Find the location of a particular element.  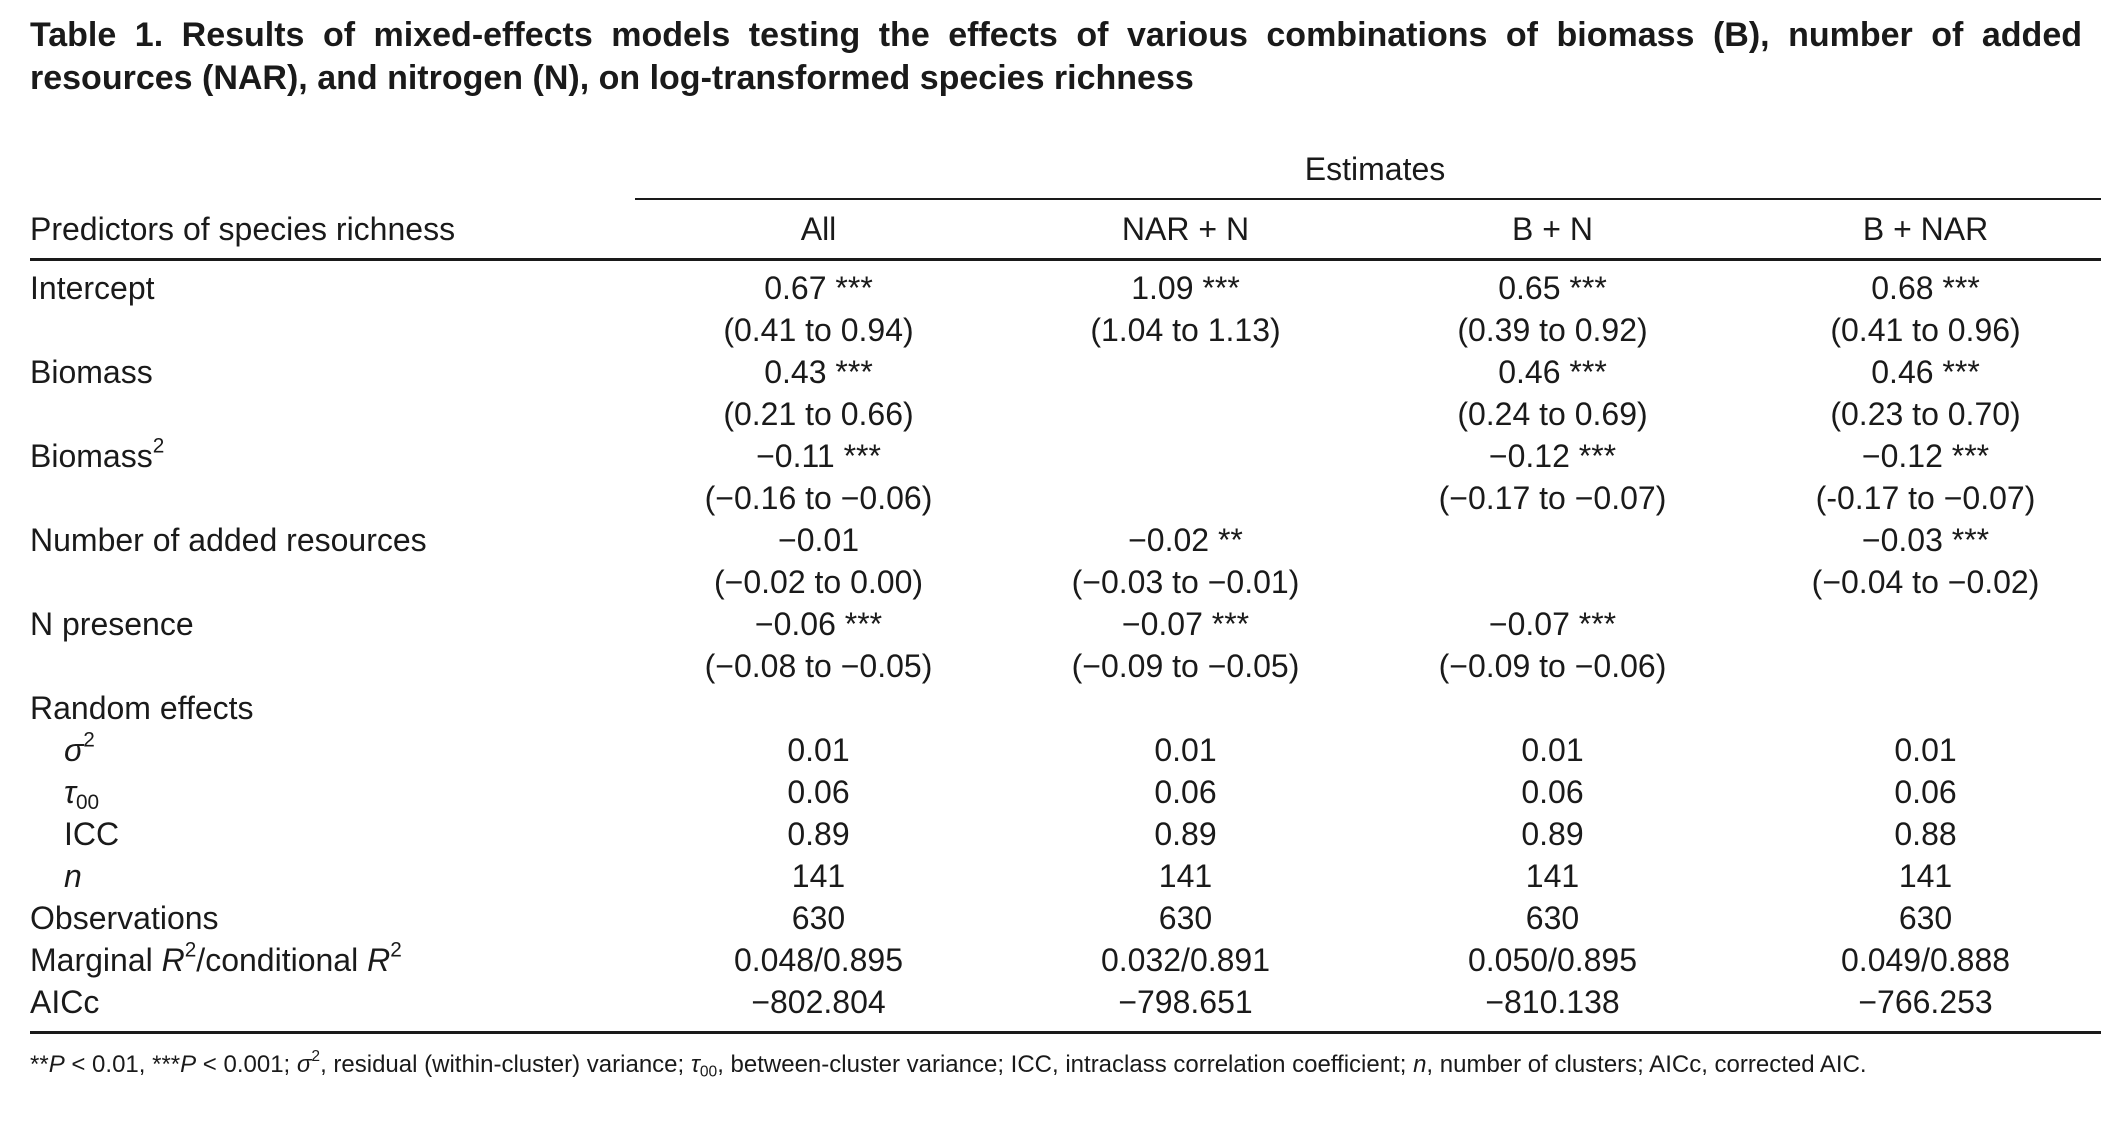

table-row: Biomass 0.43 *** 0.46 *** 0.46 *** is located at coordinates (1065, 372).